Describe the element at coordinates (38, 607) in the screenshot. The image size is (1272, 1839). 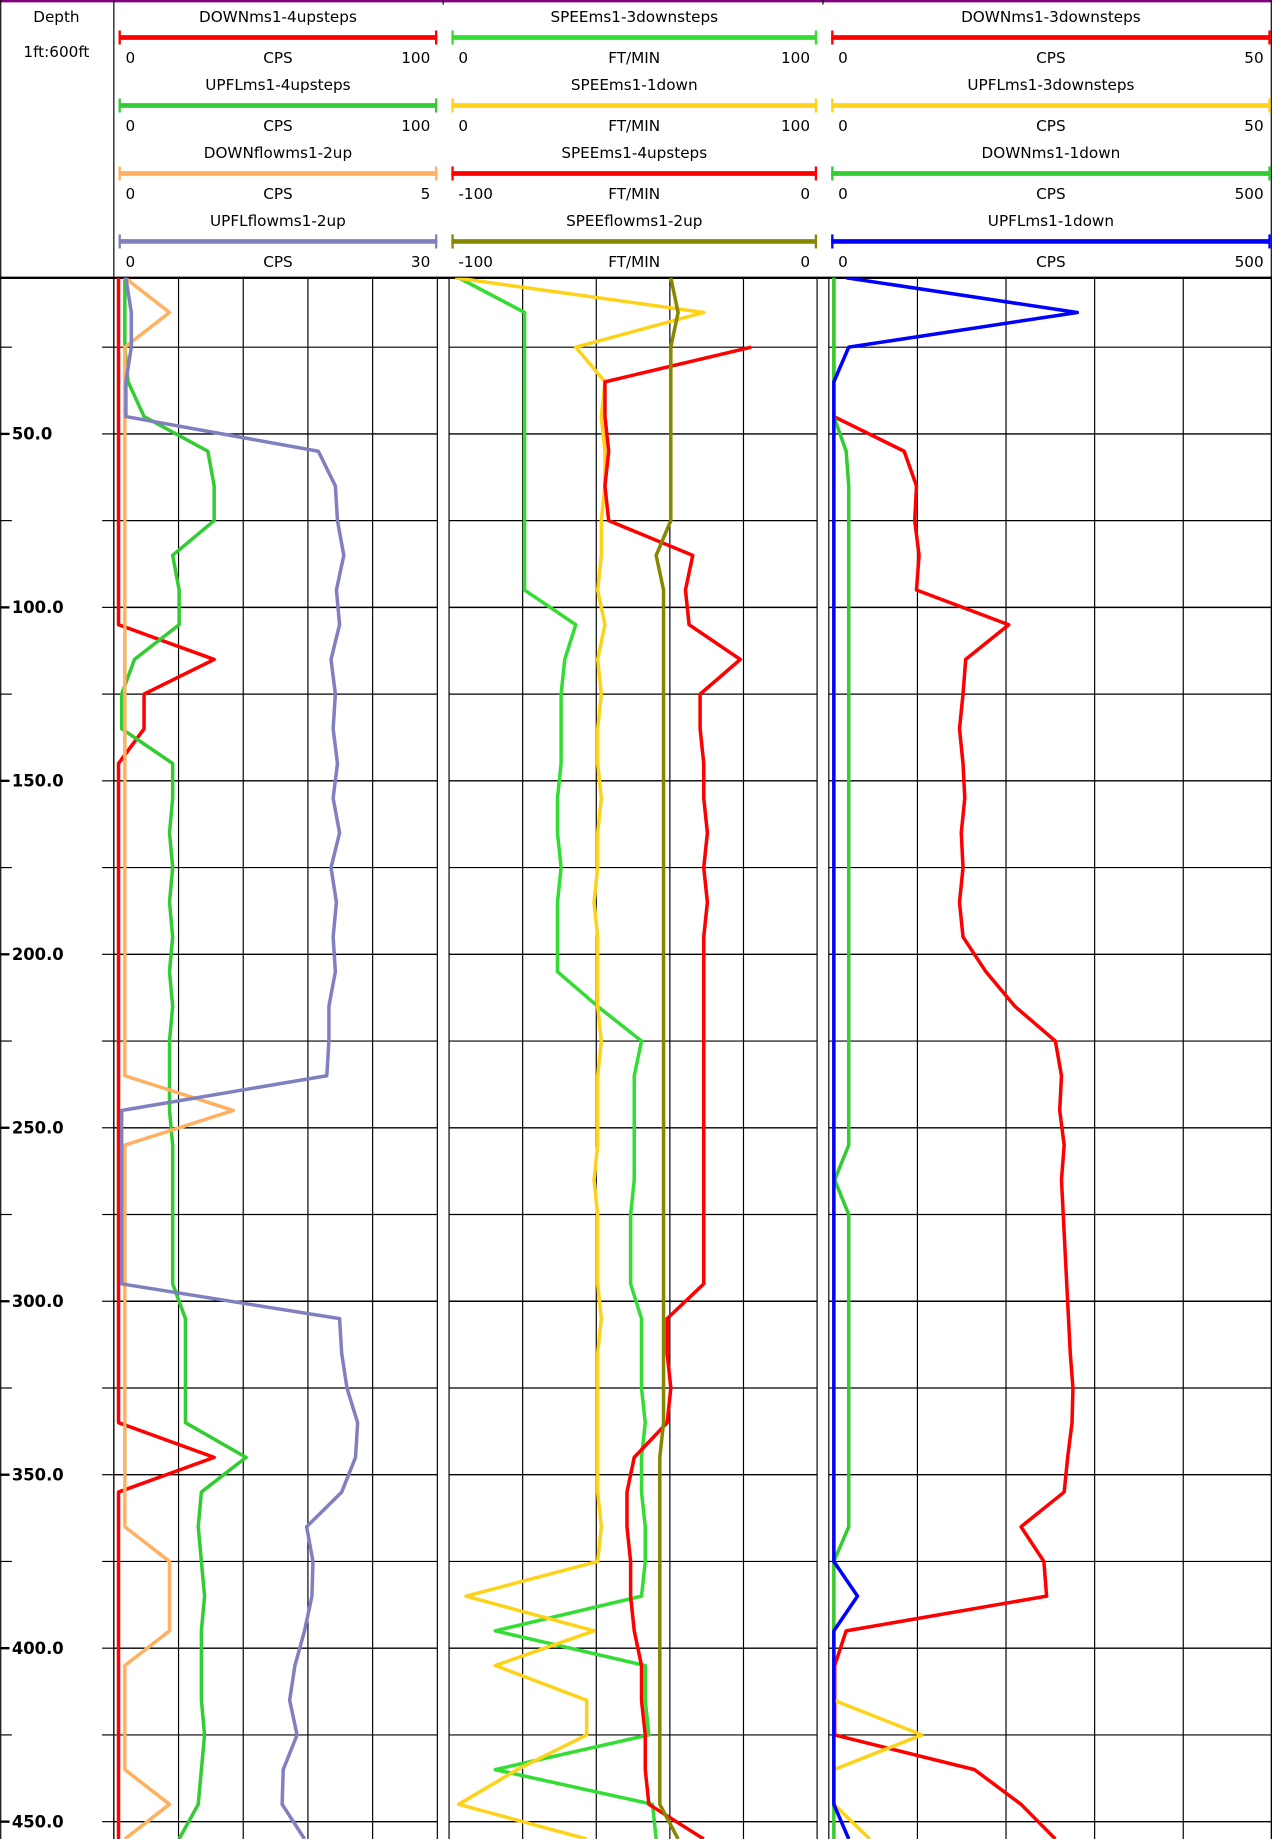
I see `depth-label: 100.0` at that location.